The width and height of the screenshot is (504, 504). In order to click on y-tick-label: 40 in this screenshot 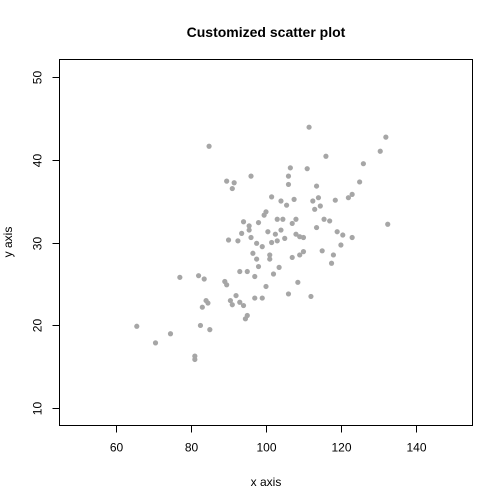, I will do `click(38, 161)`.